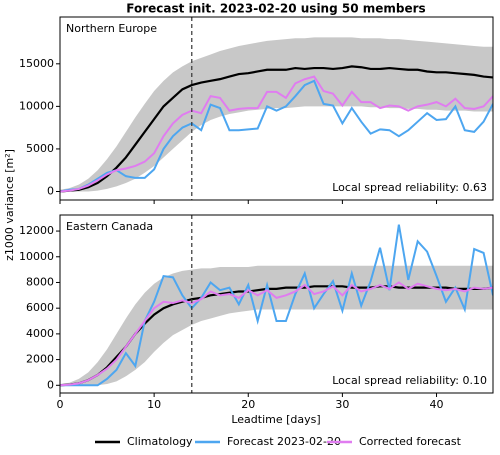  I want to click on x-tick-label: 0, so click(60, 404).